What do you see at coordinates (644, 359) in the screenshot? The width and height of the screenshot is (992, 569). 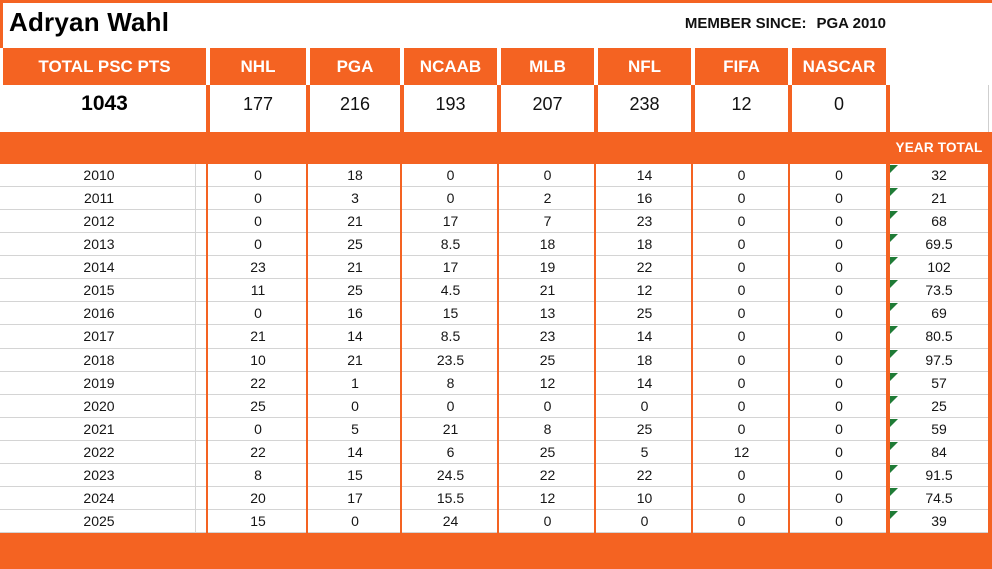 I see `cell-2018-nfl: 18` at bounding box center [644, 359].